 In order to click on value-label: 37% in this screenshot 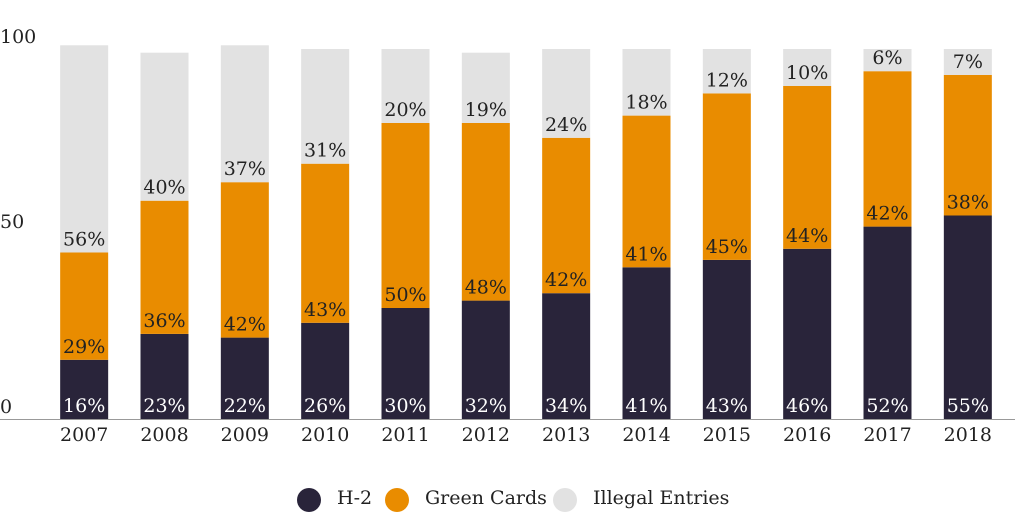, I will do `click(245, 169)`.